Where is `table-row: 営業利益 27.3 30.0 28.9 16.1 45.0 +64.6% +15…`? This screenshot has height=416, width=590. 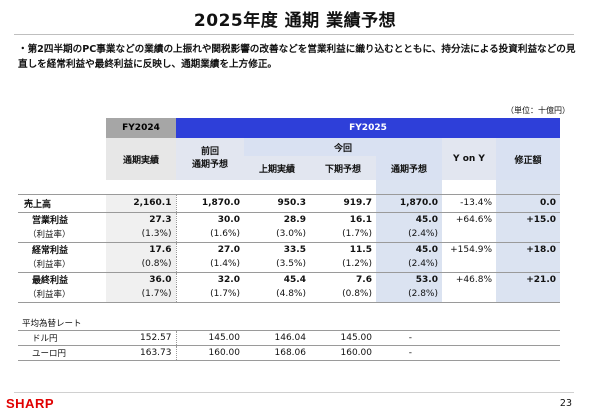
table-row: 営業利益 27.3 30.0 28.9 16.1 45.0 +64.6% +15… is located at coordinates (289, 219).